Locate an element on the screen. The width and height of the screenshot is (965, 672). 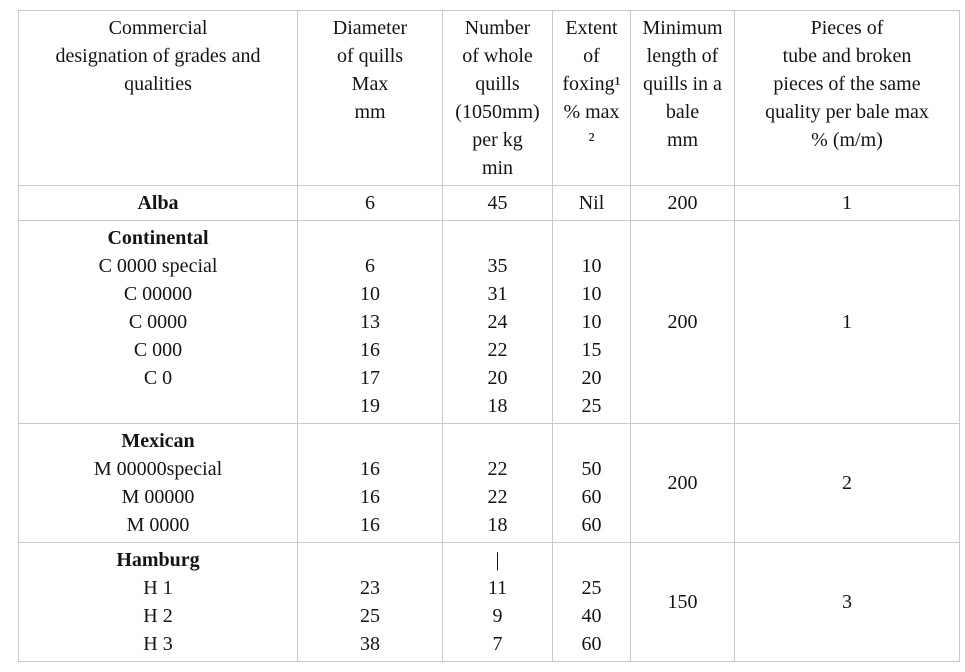
designation-cell: Hamburg H 1 H 2 H 3 is located at coordinates (158, 602).